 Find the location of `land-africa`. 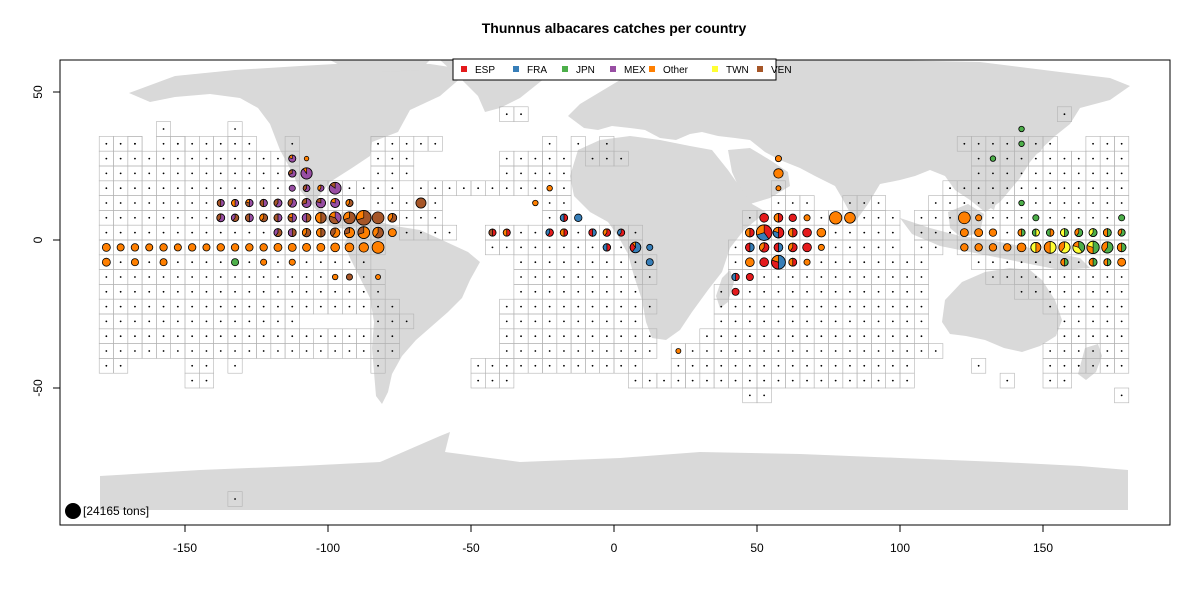

land-africa is located at coordinates (668, 238).